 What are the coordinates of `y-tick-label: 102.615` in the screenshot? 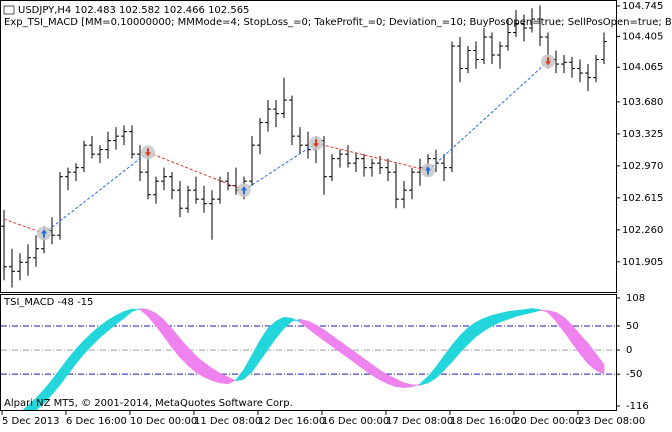 It's located at (642, 198).